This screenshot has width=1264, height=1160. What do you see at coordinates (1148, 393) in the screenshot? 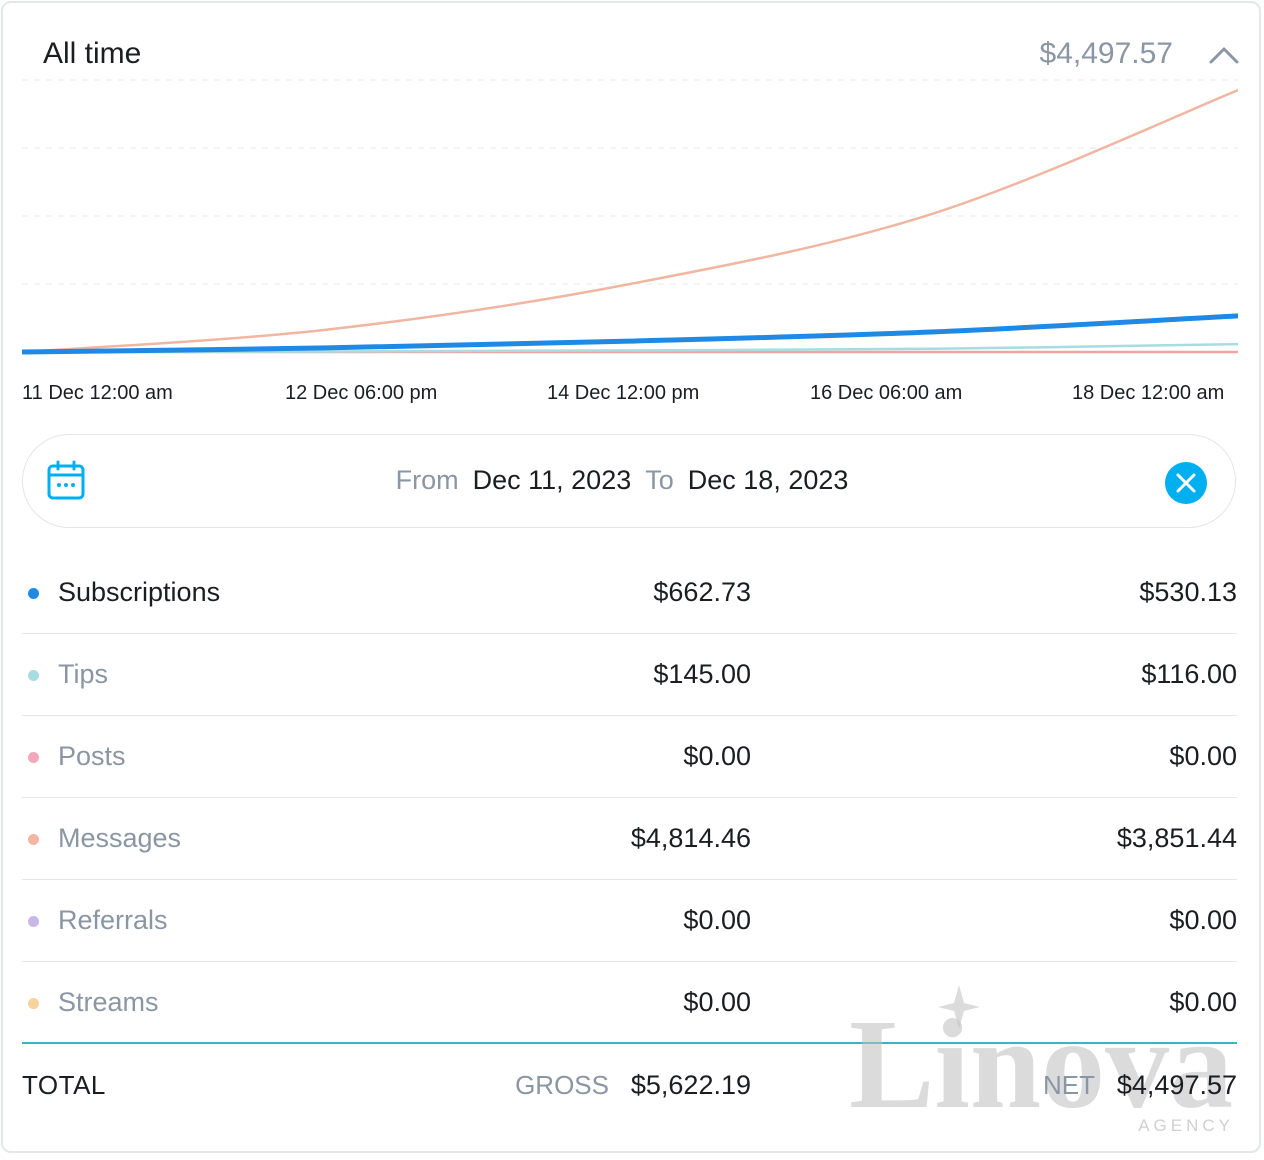
I see `x-tick-label: 18 Dec 12:00 am` at bounding box center [1148, 393].